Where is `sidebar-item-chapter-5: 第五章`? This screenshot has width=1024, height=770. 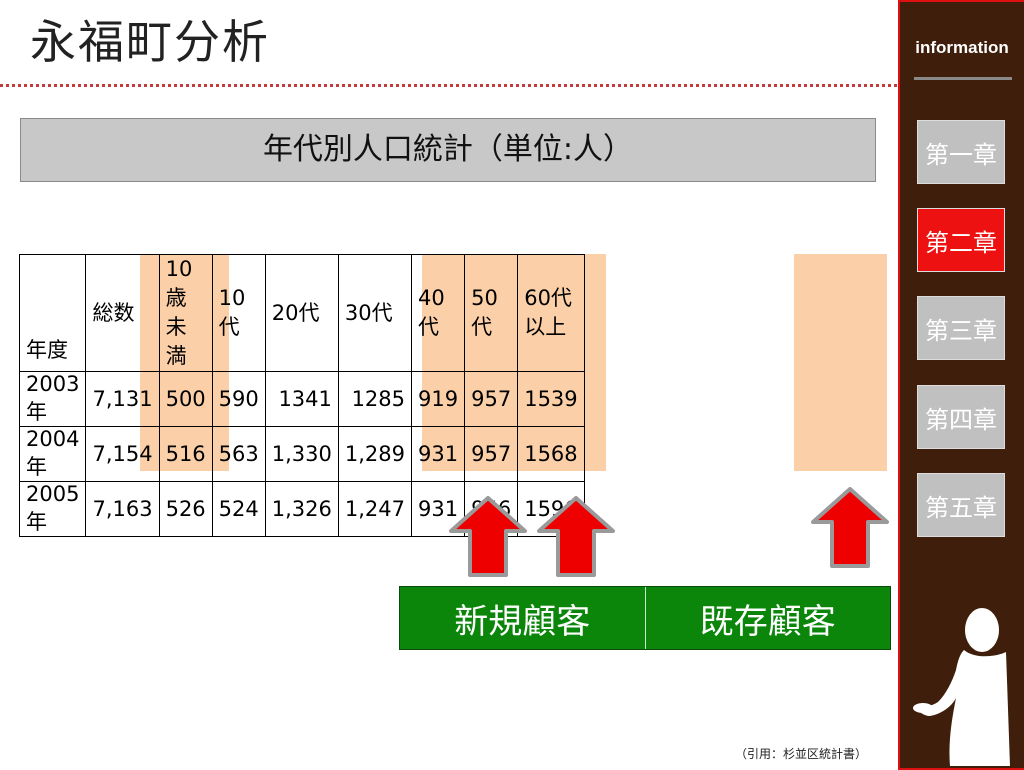 sidebar-item-chapter-5: 第五章 is located at coordinates (961, 505).